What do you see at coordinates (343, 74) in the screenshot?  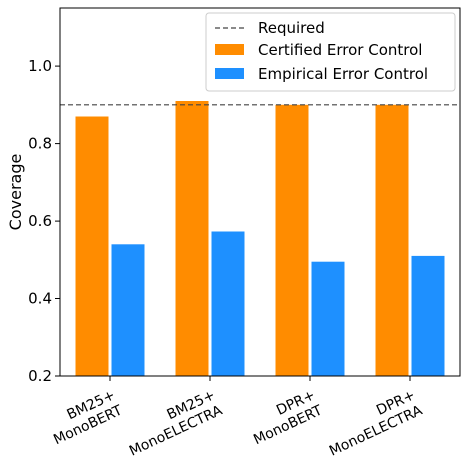 I see `legend-empirical-label: Empirical Error Control` at bounding box center [343, 74].